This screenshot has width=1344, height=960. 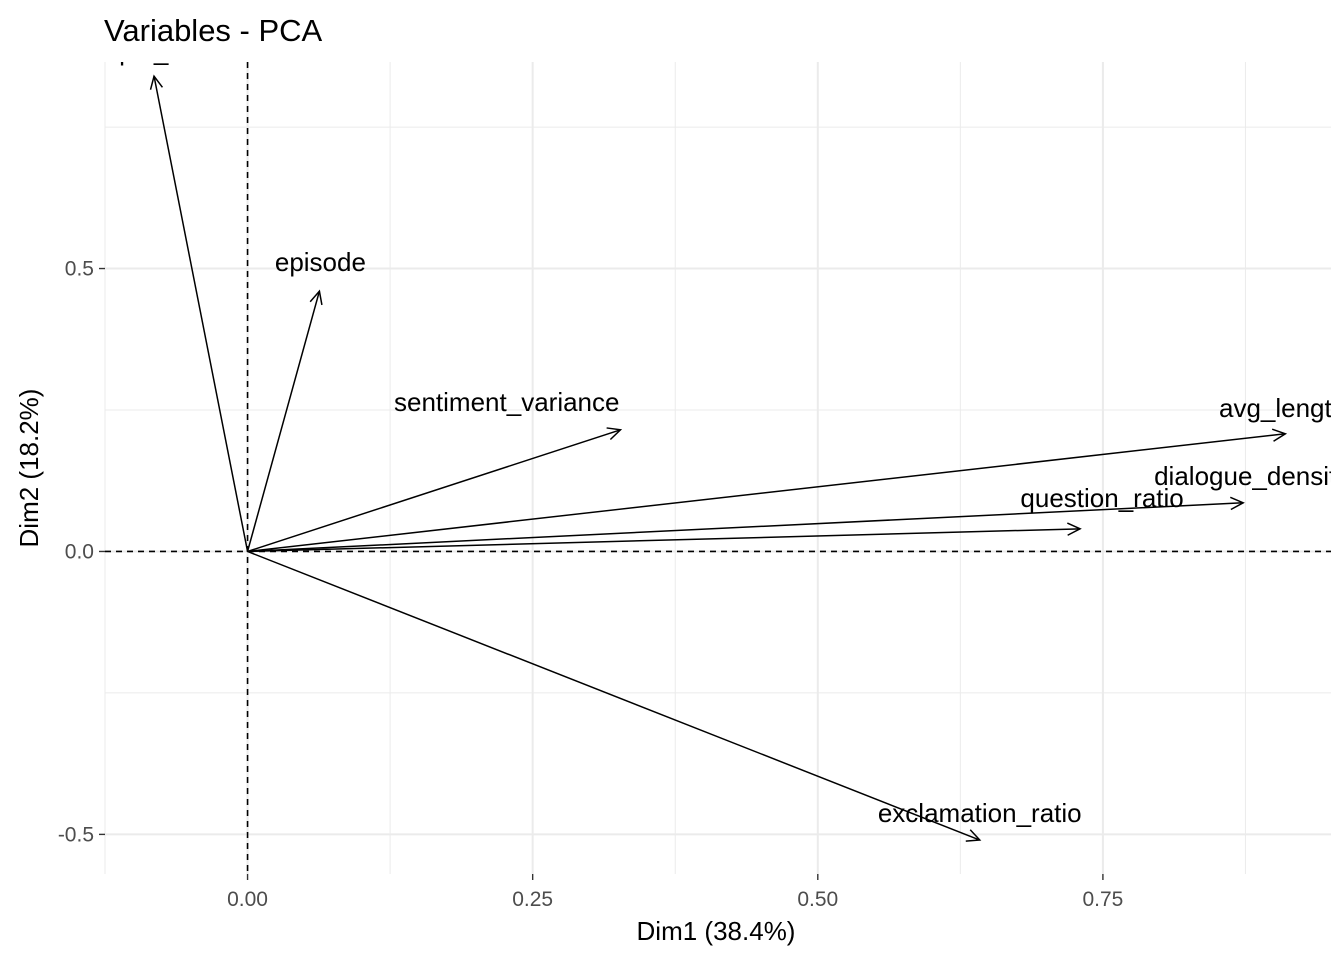 I want to click on x-axis-title: Dim1 (38.4%), so click(x=716, y=931).